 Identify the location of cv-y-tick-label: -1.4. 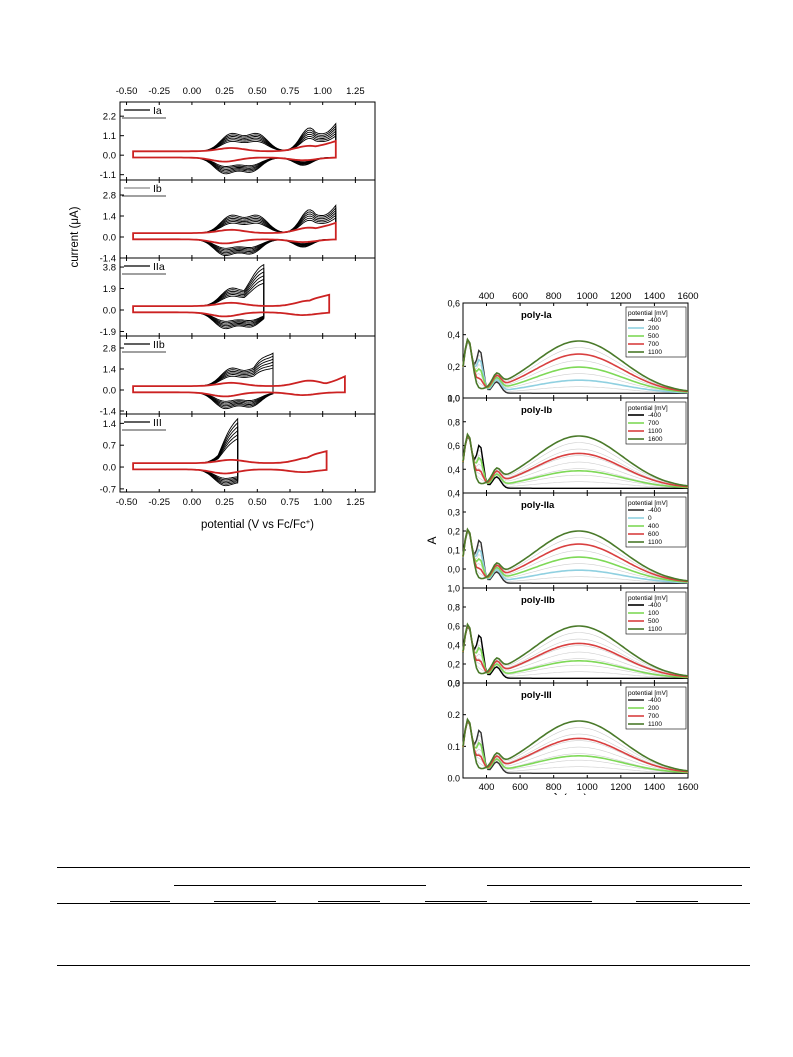
(108, 259).